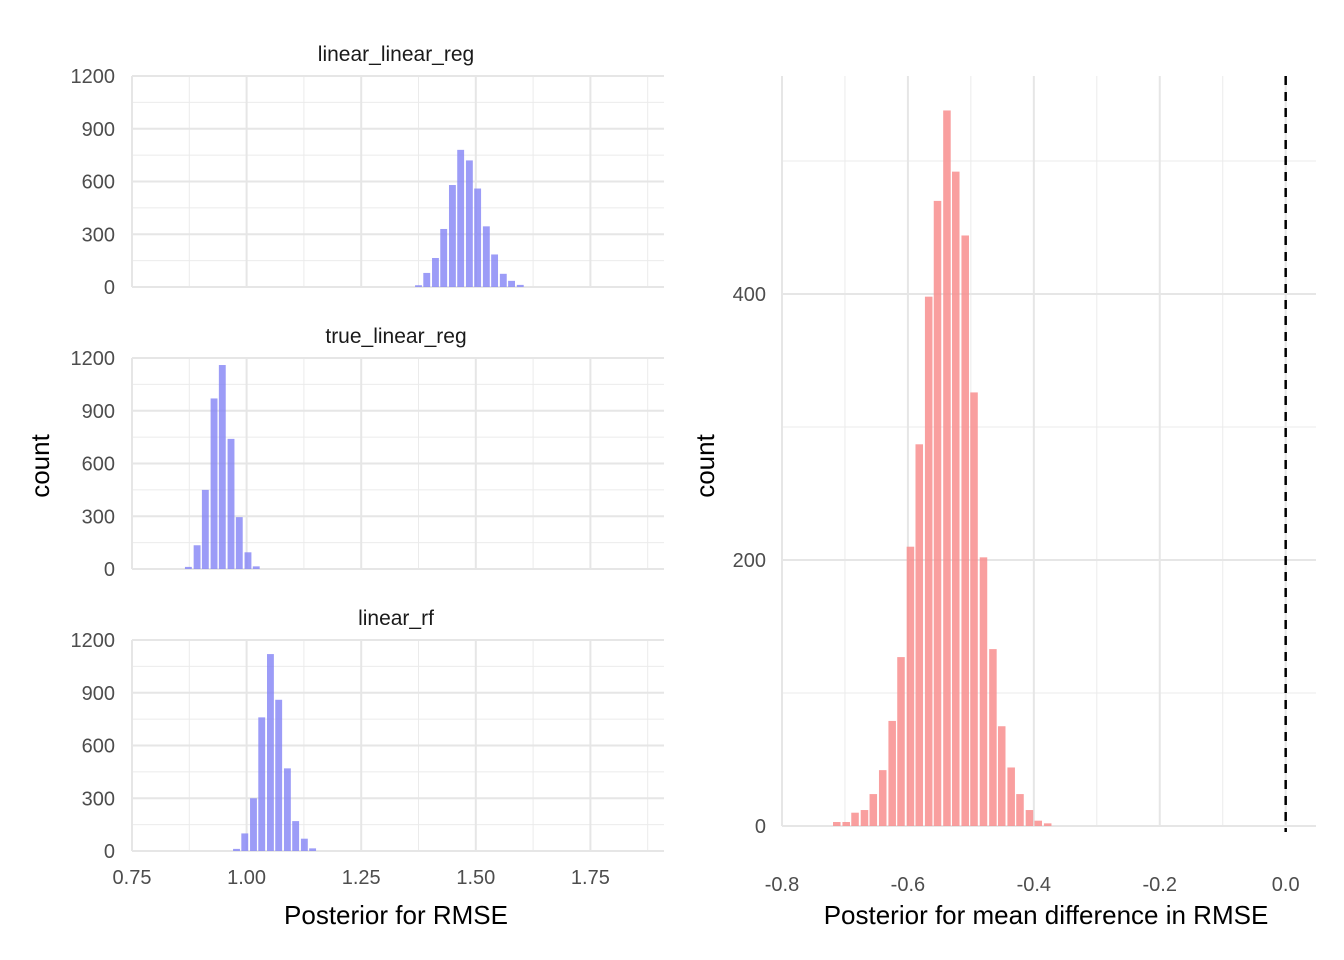 This screenshot has width=1344, height=960. I want to click on x-tick-label: 1.00, so click(246, 878).